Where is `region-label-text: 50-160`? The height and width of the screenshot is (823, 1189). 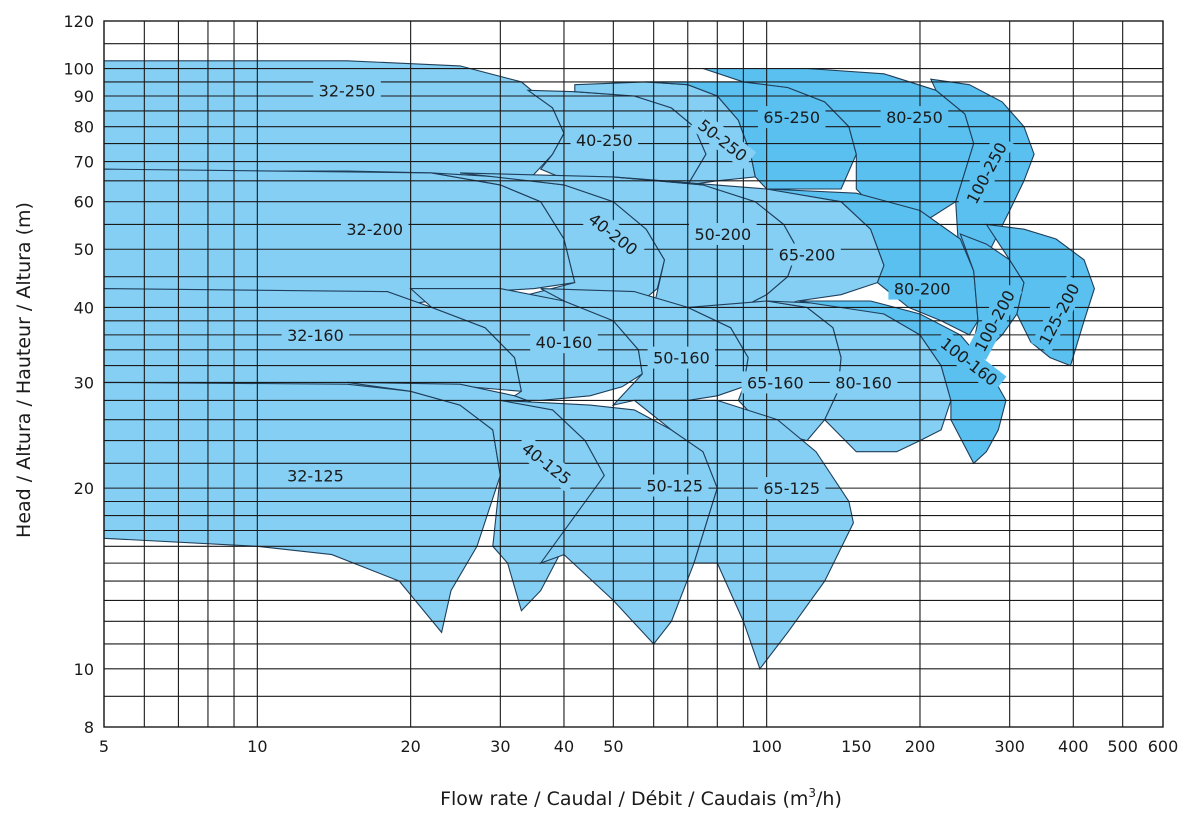
region-label-text: 50-160 is located at coordinates (681, 358).